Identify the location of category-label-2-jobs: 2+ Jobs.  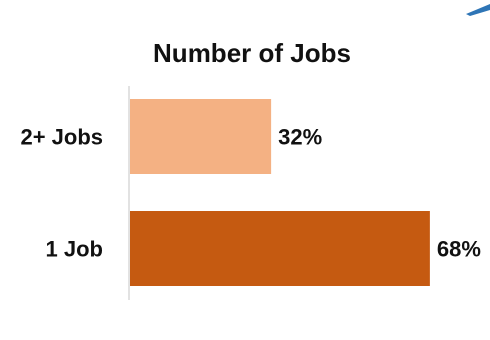
(61, 137).